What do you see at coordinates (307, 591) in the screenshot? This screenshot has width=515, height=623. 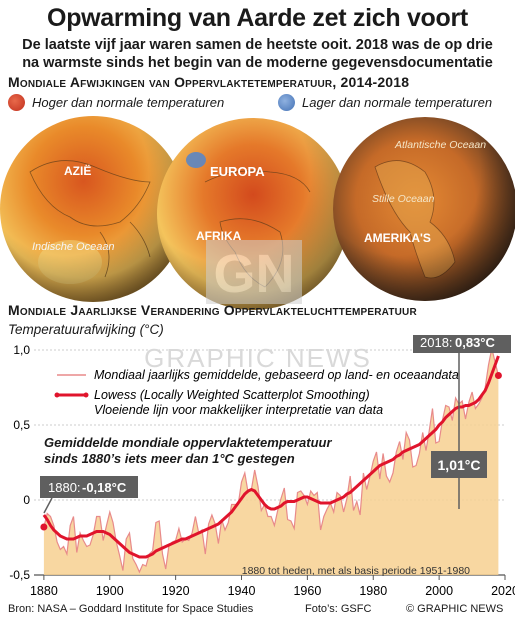 I see `x-tick-label: 1960` at bounding box center [307, 591].